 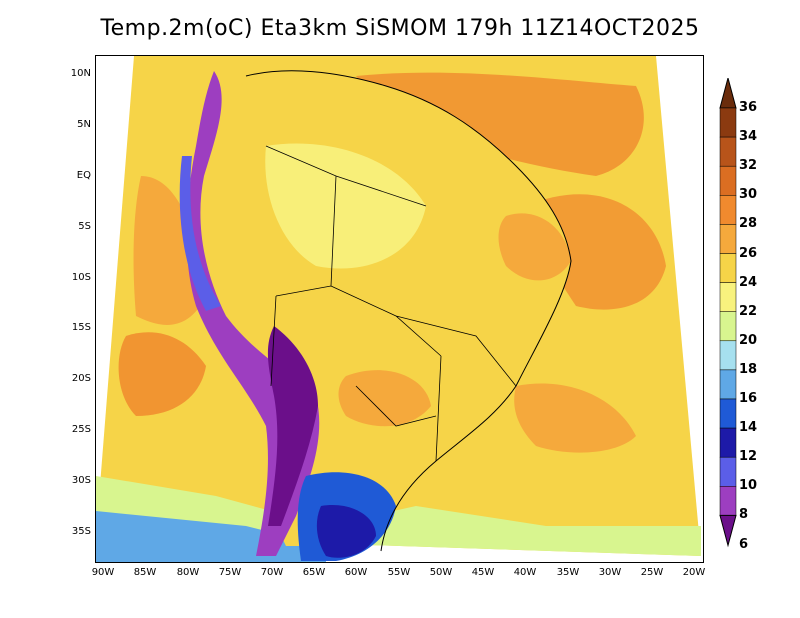 What do you see at coordinates (500, 124) in the screenshot?
I see `atlantic-warm-north` at bounding box center [500, 124].